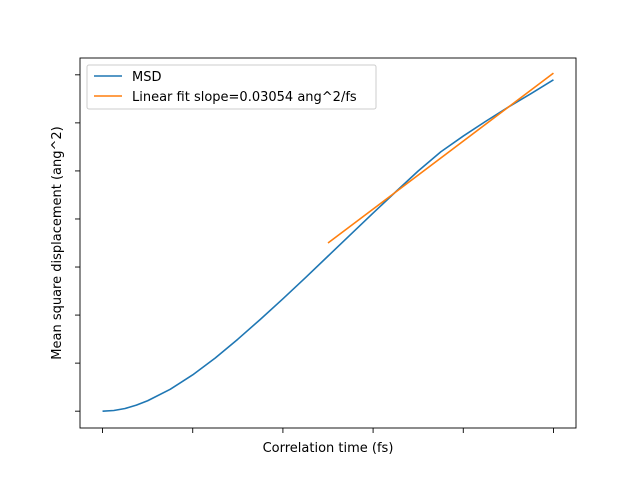  I want to click on linear-fit-line, so click(440, 158).